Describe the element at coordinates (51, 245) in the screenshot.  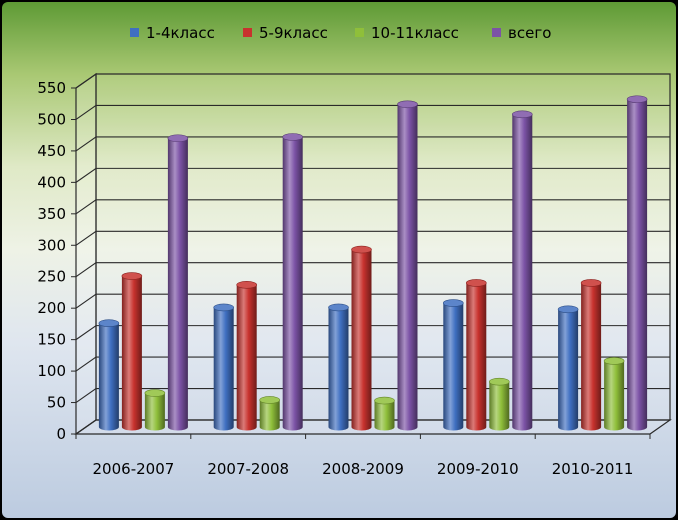
I see `y-tick-label: 300` at that location.